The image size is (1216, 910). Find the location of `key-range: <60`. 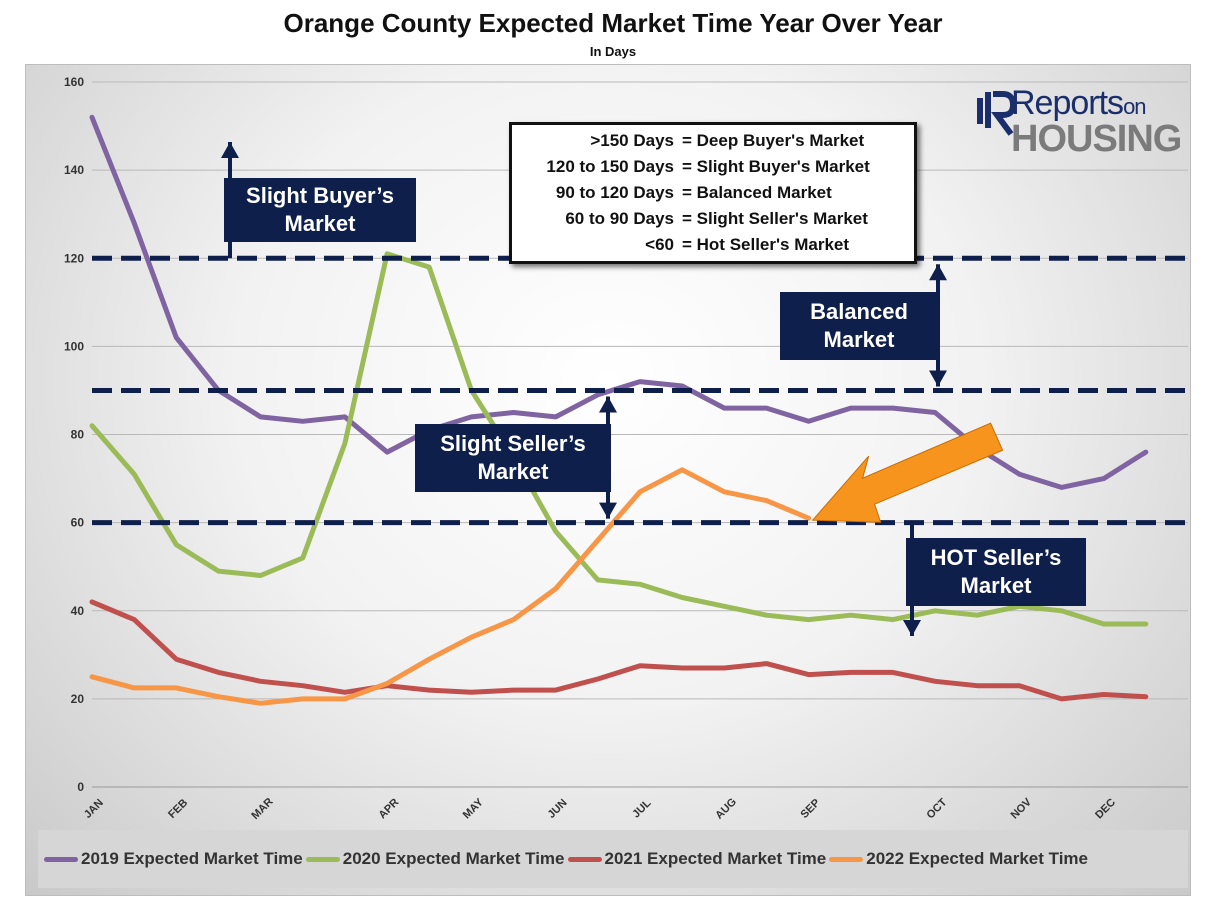

key-range: <60 is located at coordinates (659, 244).